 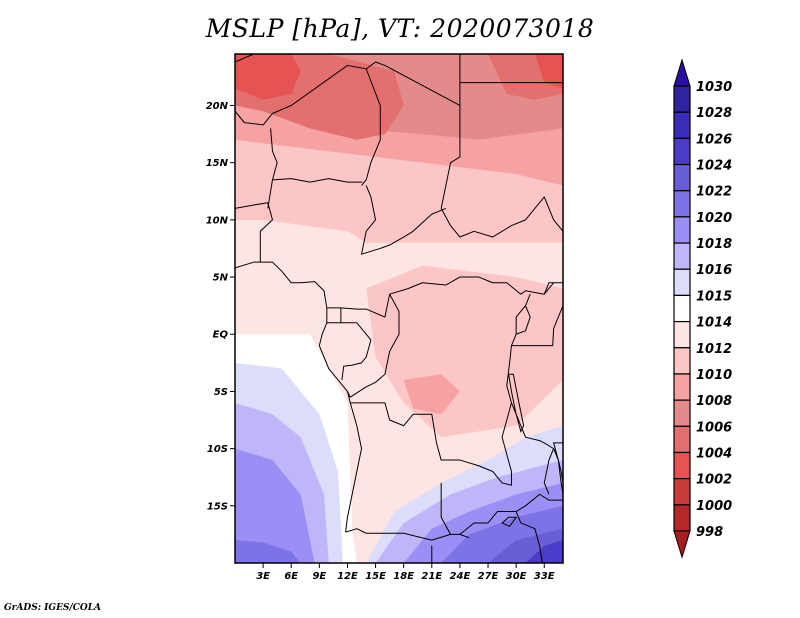 What do you see at coordinates (263, 576) in the screenshot?
I see `x-tick-label: 3E` at bounding box center [263, 576].